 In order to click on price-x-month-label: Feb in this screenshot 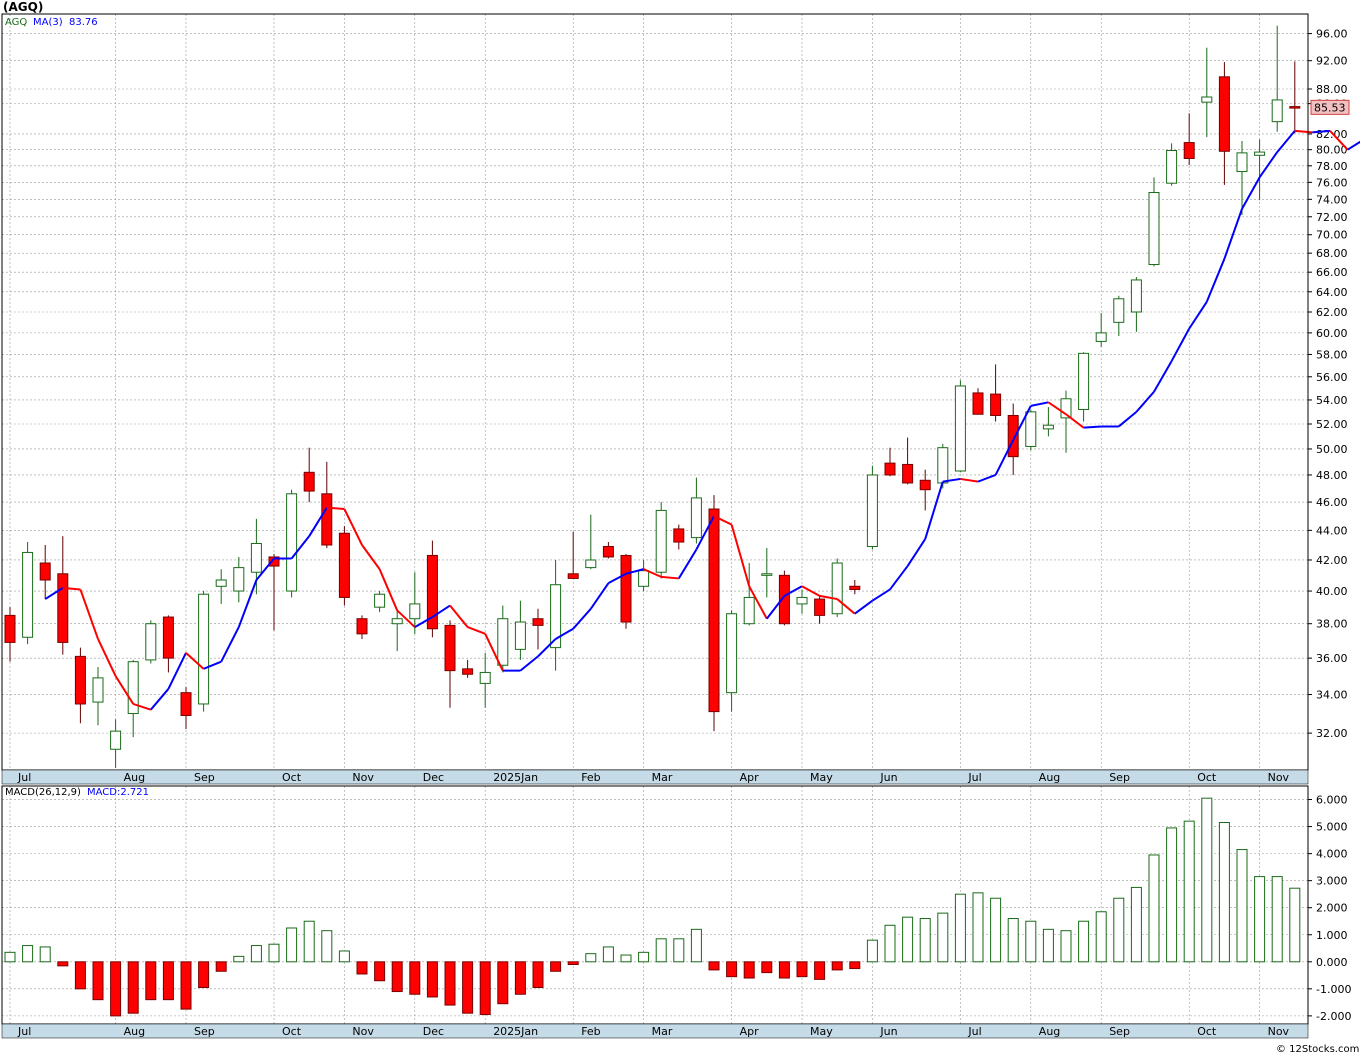, I will do `click(590, 777)`.